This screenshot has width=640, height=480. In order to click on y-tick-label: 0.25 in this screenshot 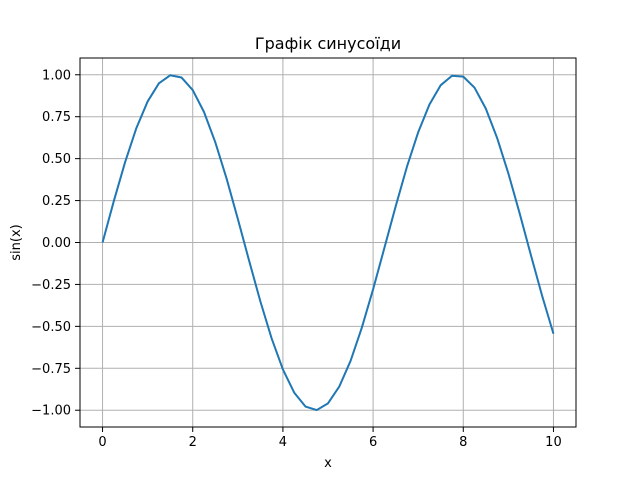, I will do `click(56, 201)`.